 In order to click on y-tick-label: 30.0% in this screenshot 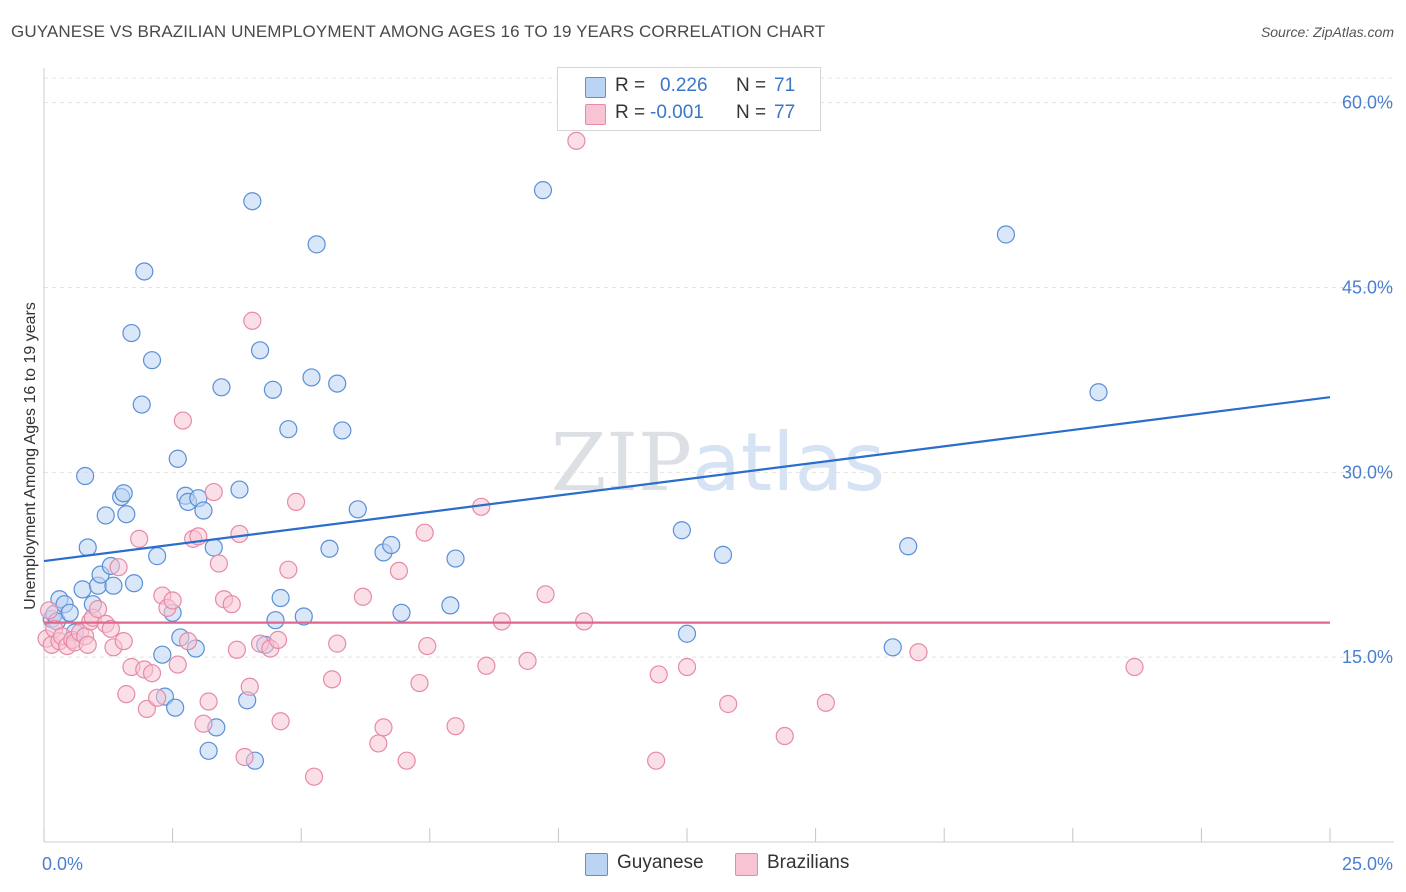, I will do `click(1367, 472)`.